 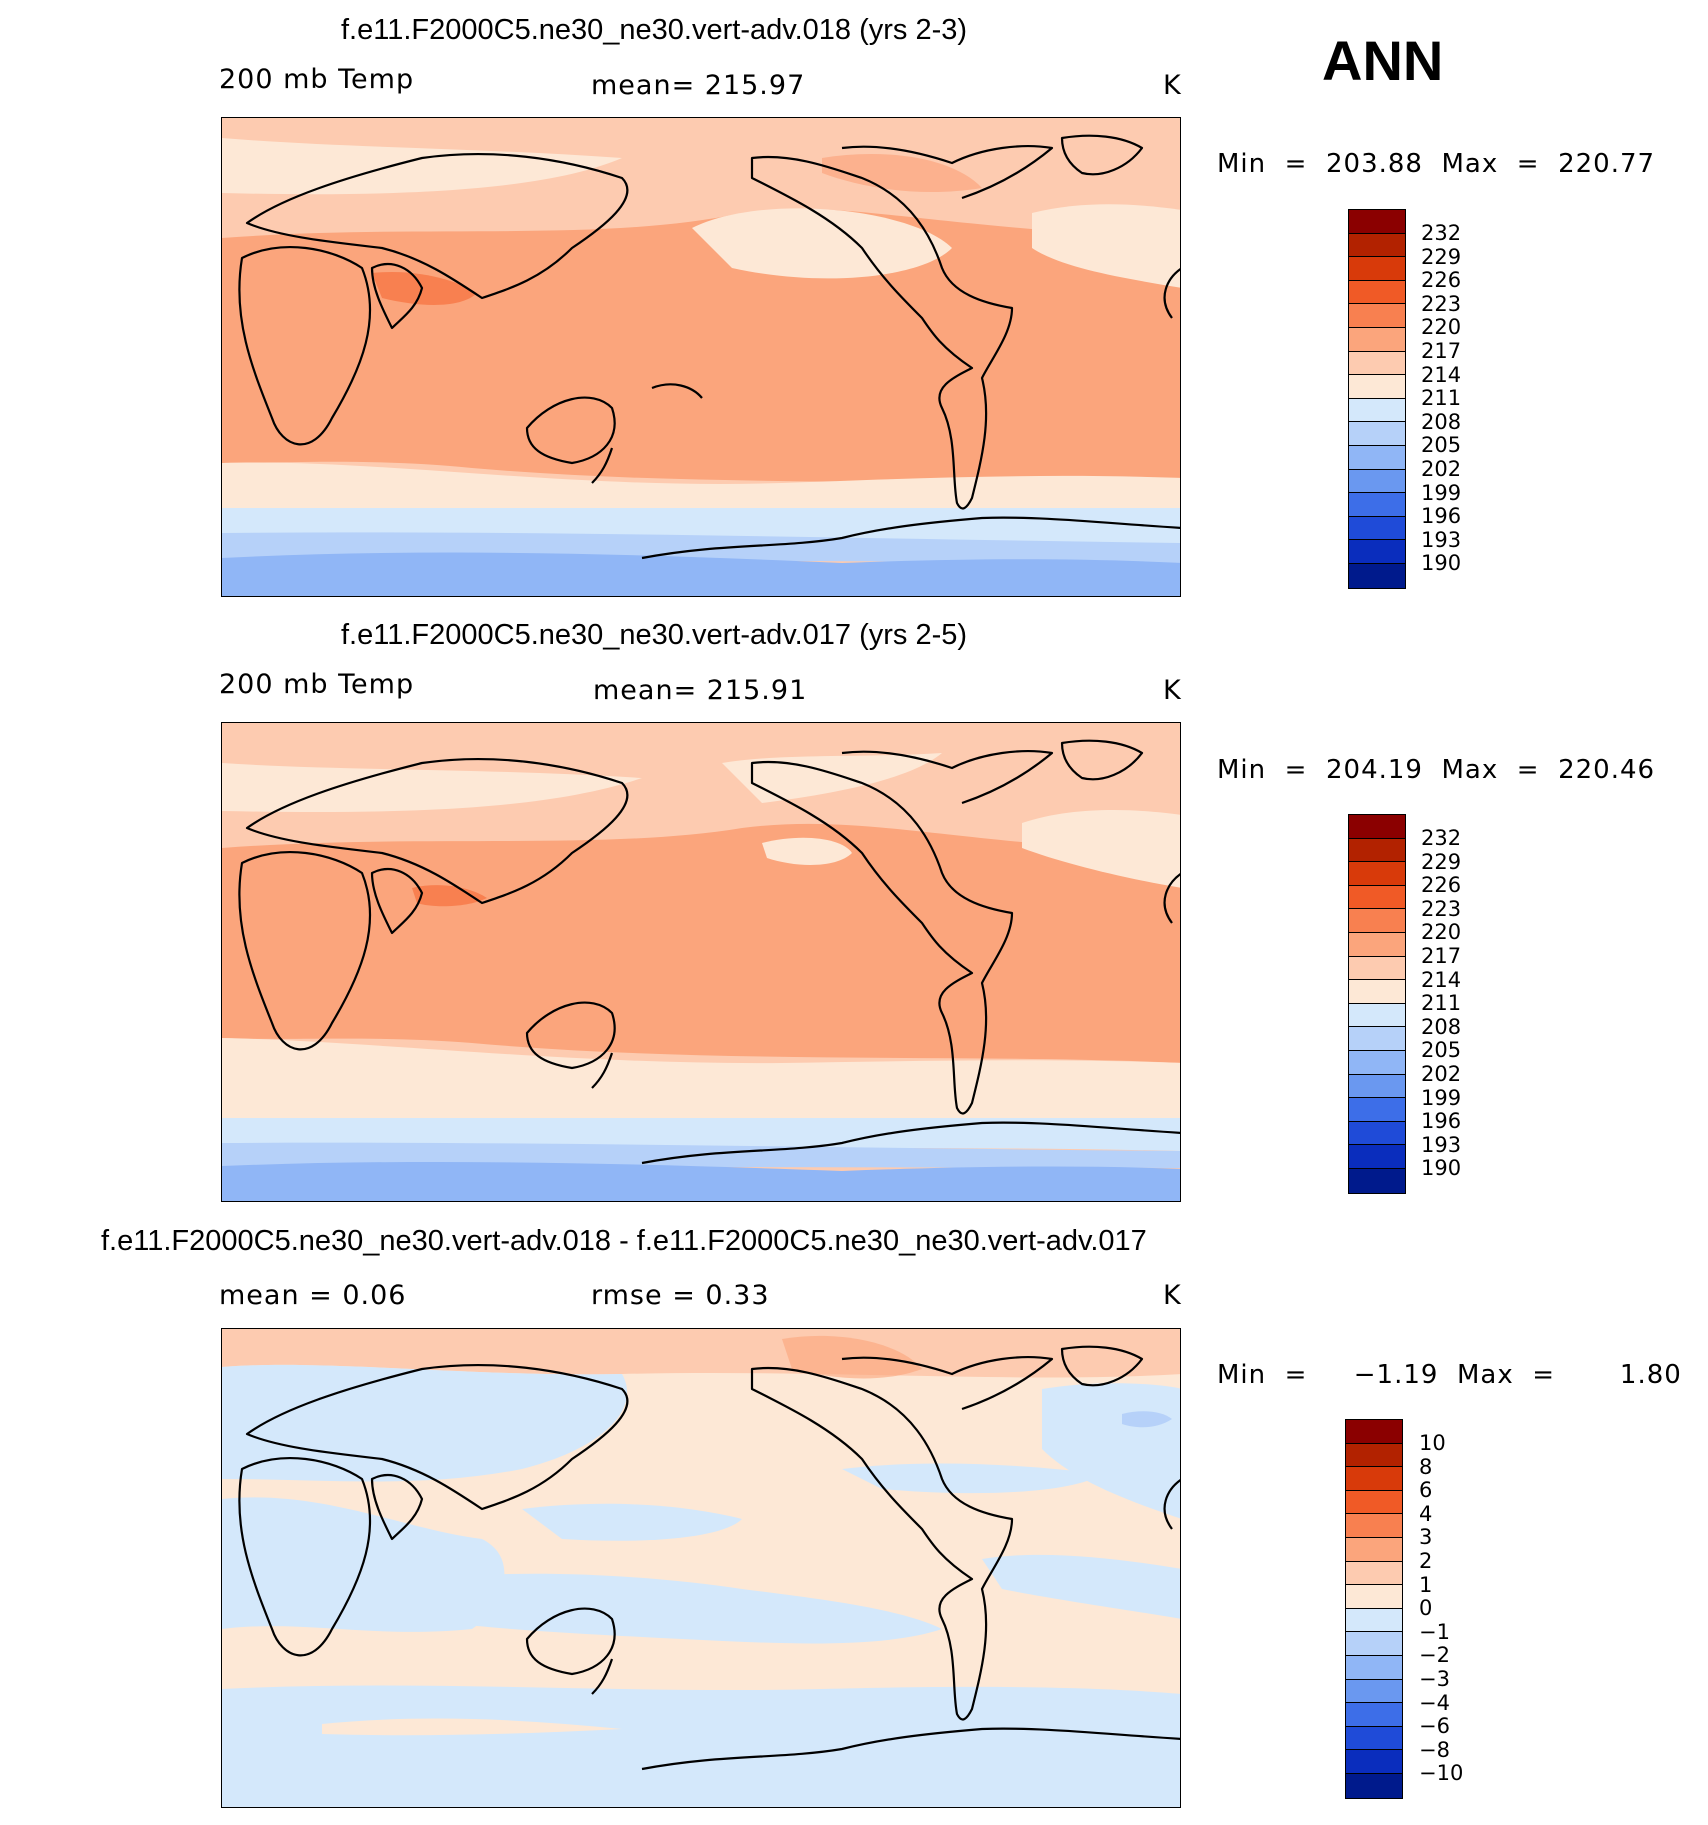 What do you see at coordinates (1172, 690) in the screenshot?
I see `panel-2-units-label: K` at bounding box center [1172, 690].